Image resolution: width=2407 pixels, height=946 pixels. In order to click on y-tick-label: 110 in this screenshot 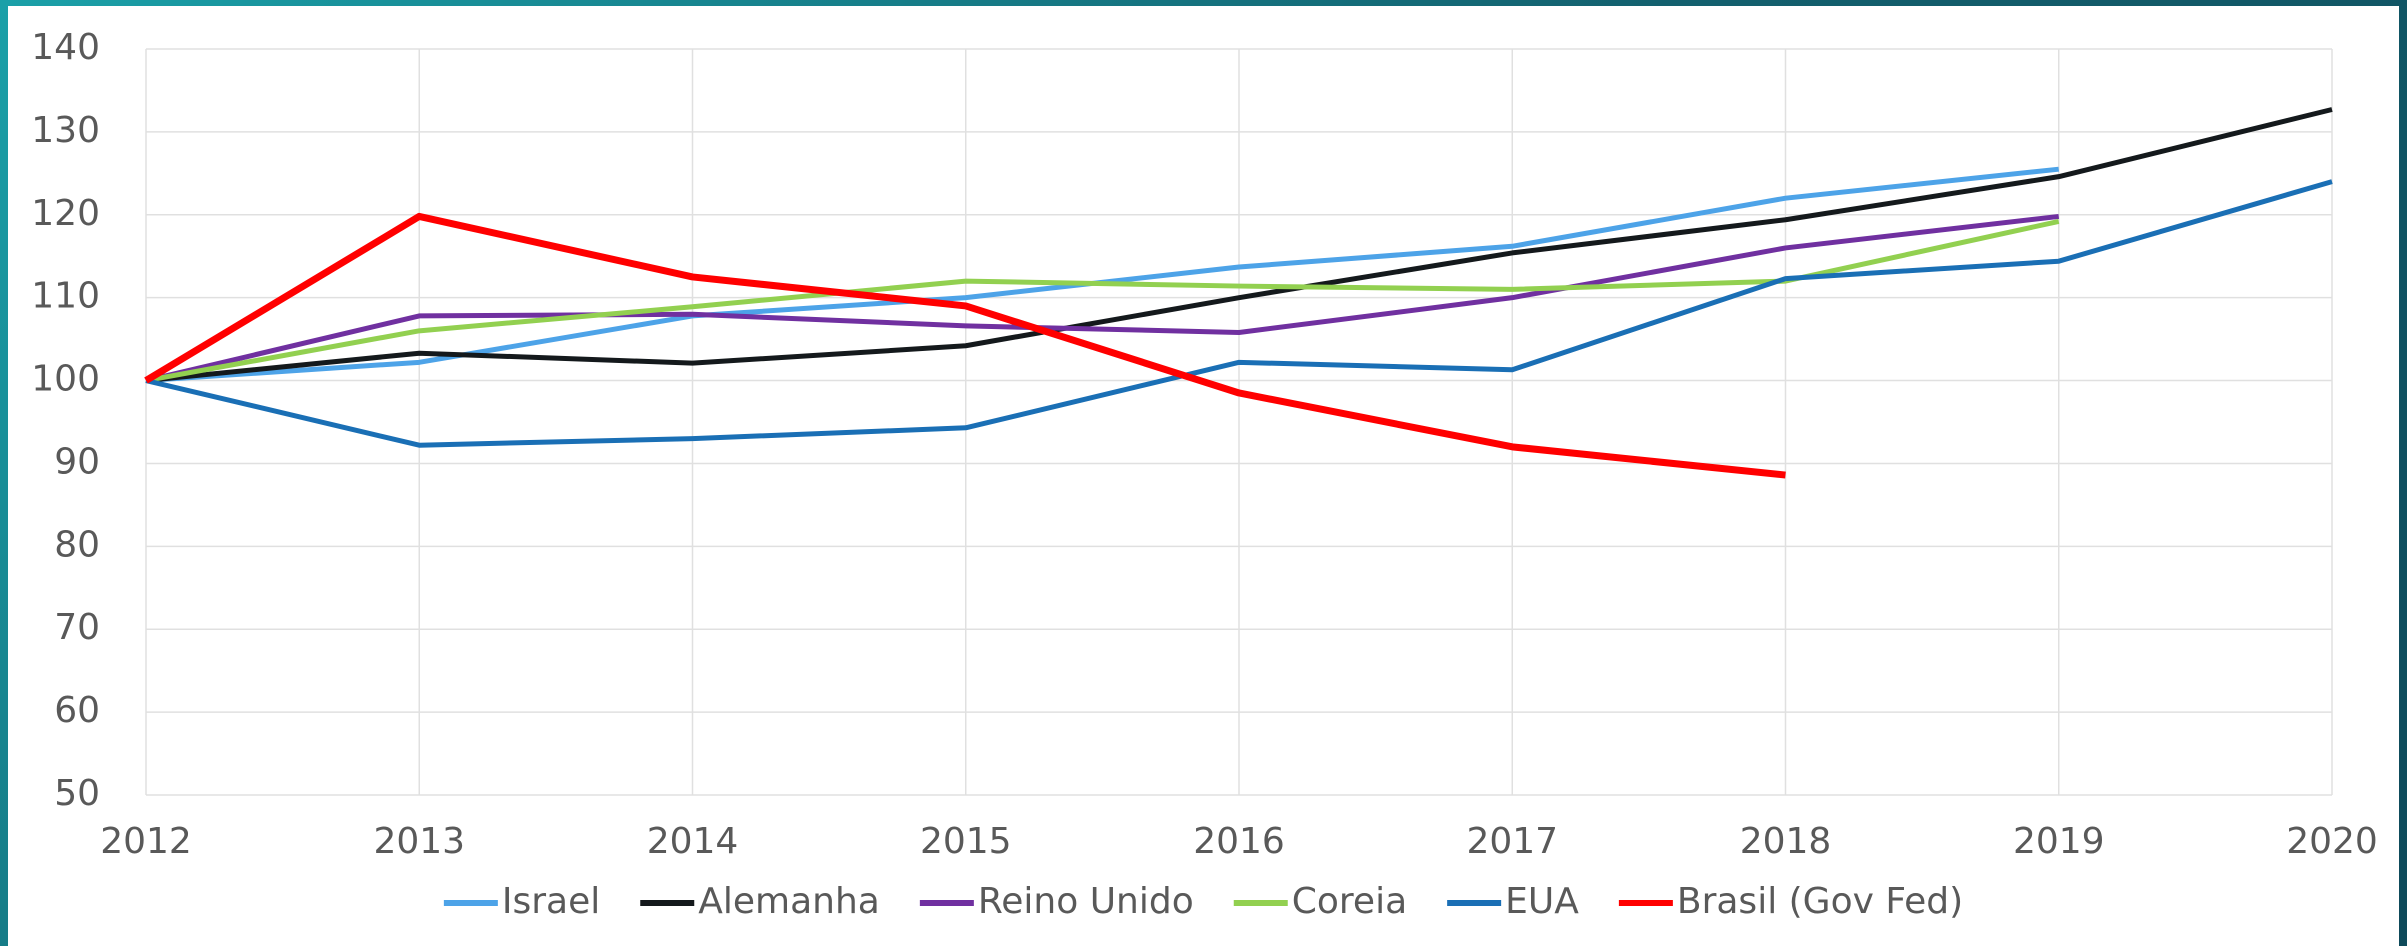, I will do `click(65, 296)`.